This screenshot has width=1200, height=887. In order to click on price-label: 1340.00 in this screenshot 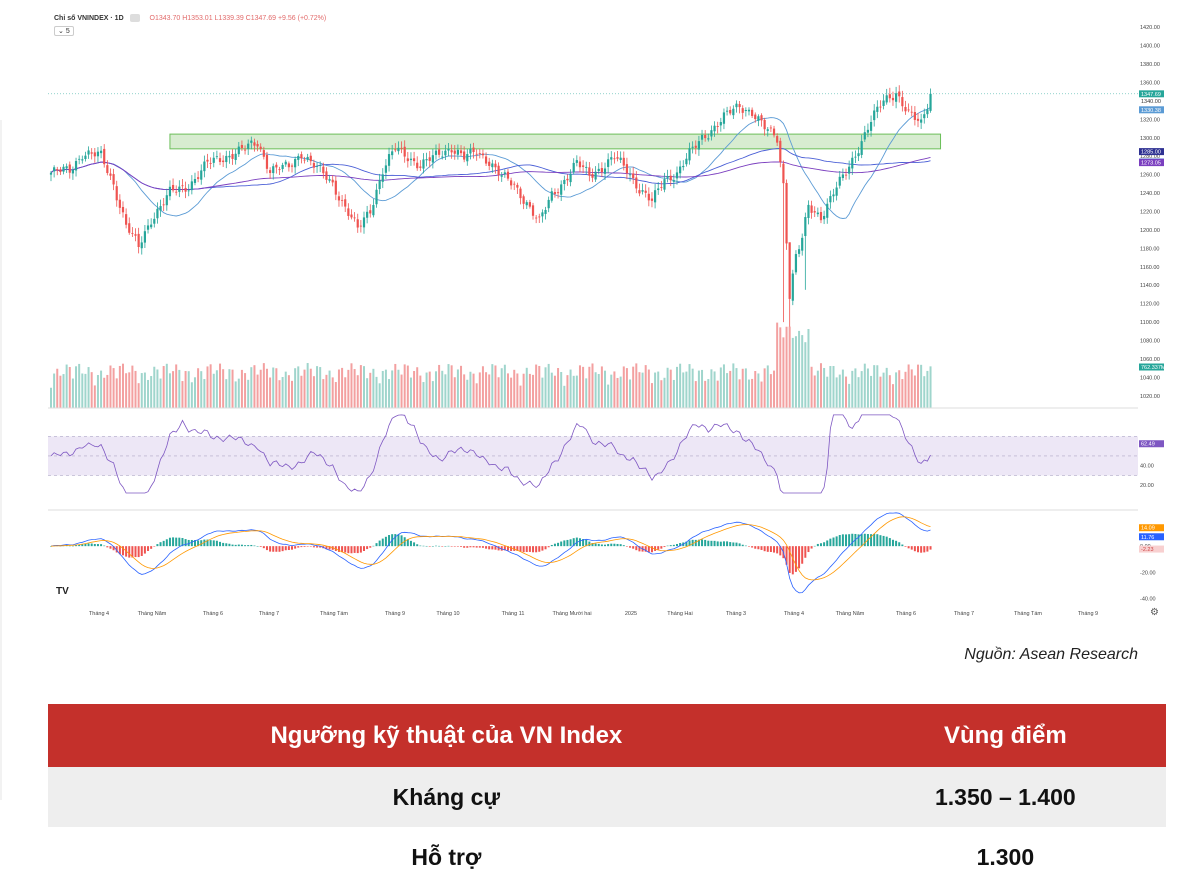, I will do `click(1151, 102)`.